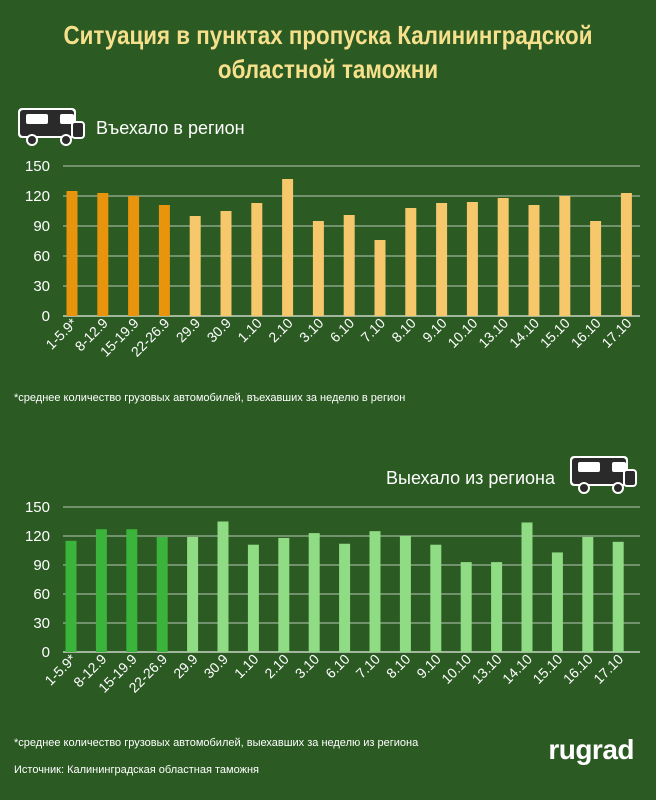  What do you see at coordinates (170, 128) in the screenshot?
I see `chart-in-title: Въехало в регион` at bounding box center [170, 128].